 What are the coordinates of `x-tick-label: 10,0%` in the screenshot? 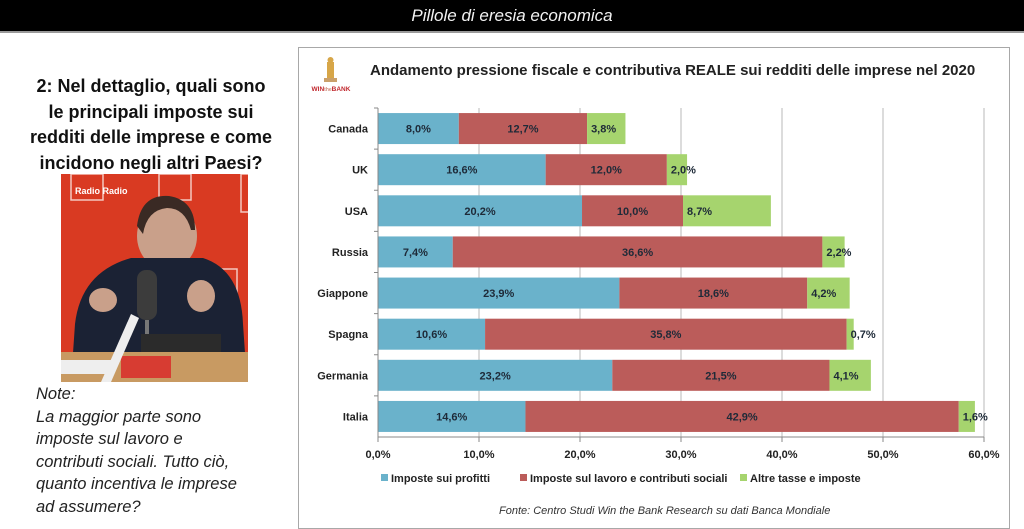 It's located at (478, 455).